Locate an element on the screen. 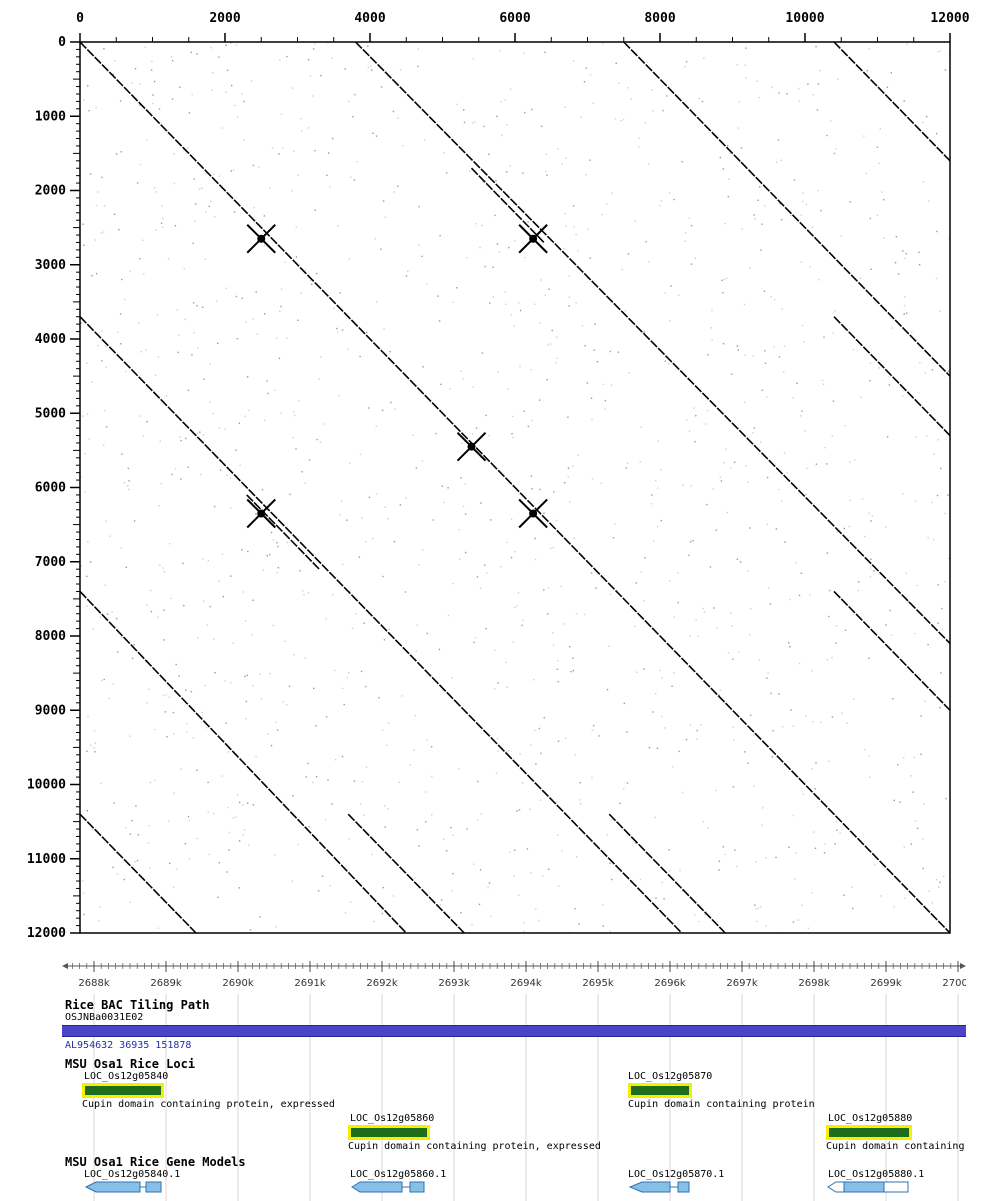 The height and width of the screenshot is (1201, 1003). y-tick-label: 0 is located at coordinates (62, 42).